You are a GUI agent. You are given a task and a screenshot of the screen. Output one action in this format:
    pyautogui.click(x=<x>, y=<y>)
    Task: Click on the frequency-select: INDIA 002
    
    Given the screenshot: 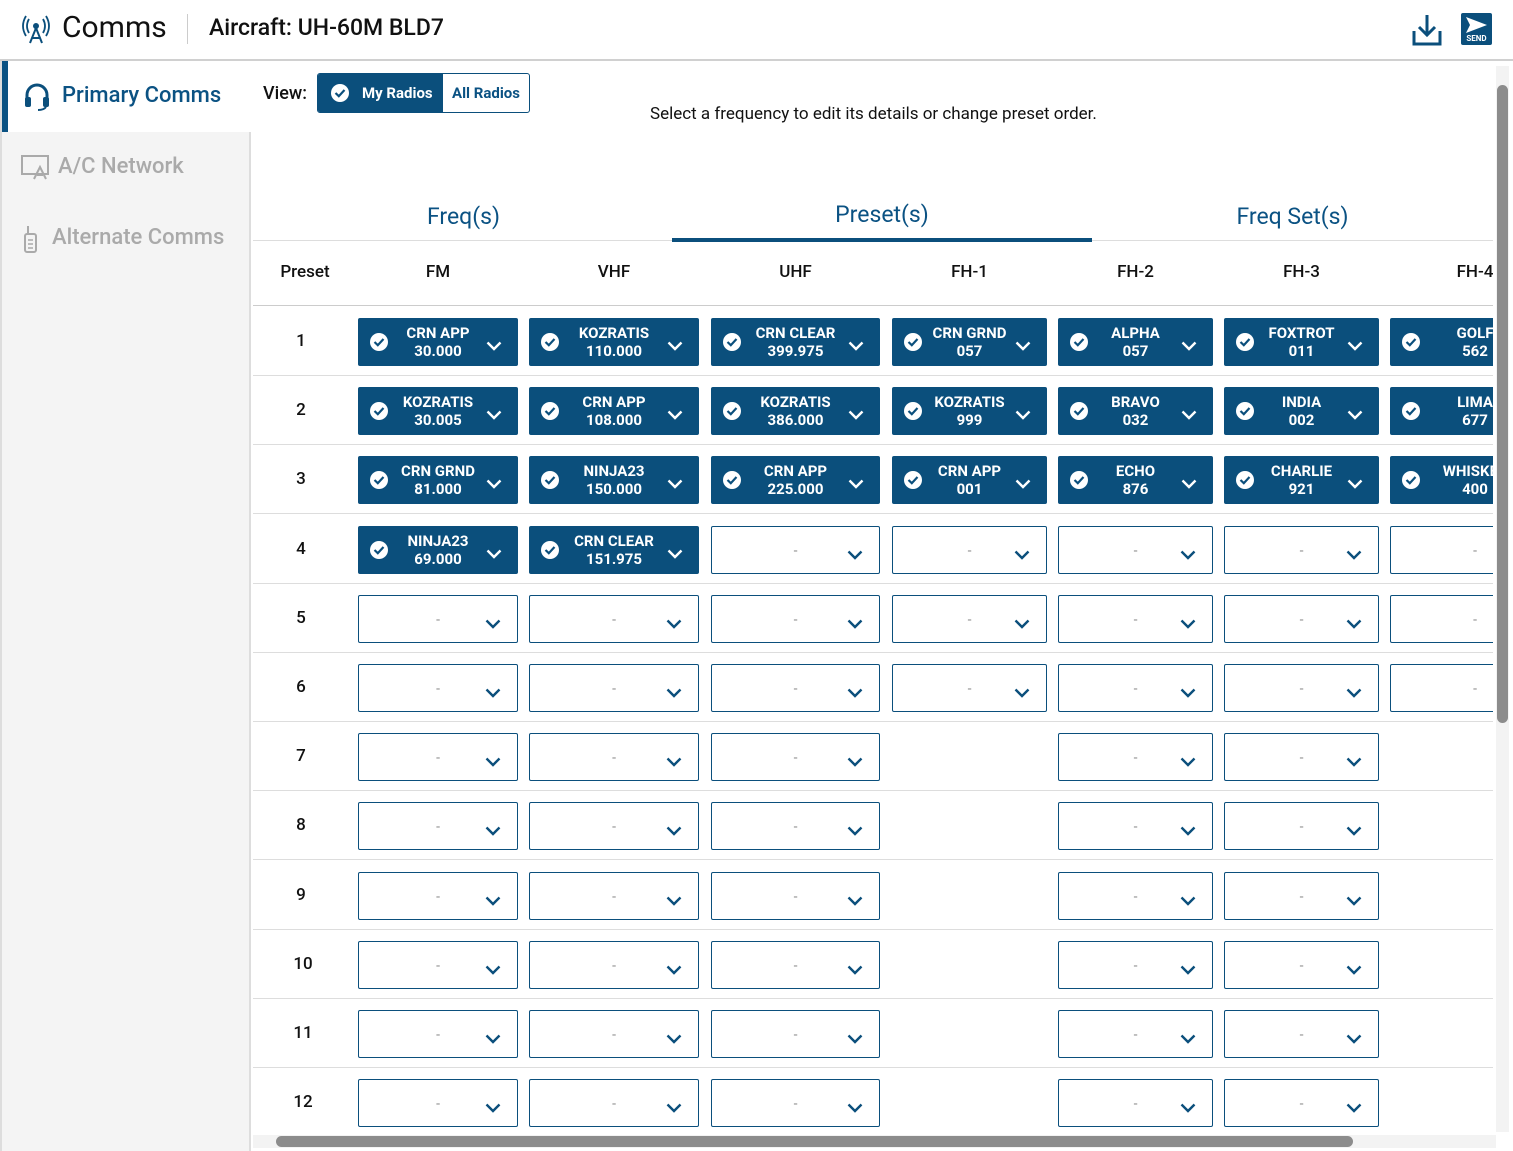 What is the action you would take?
    pyautogui.click(x=1301, y=411)
    